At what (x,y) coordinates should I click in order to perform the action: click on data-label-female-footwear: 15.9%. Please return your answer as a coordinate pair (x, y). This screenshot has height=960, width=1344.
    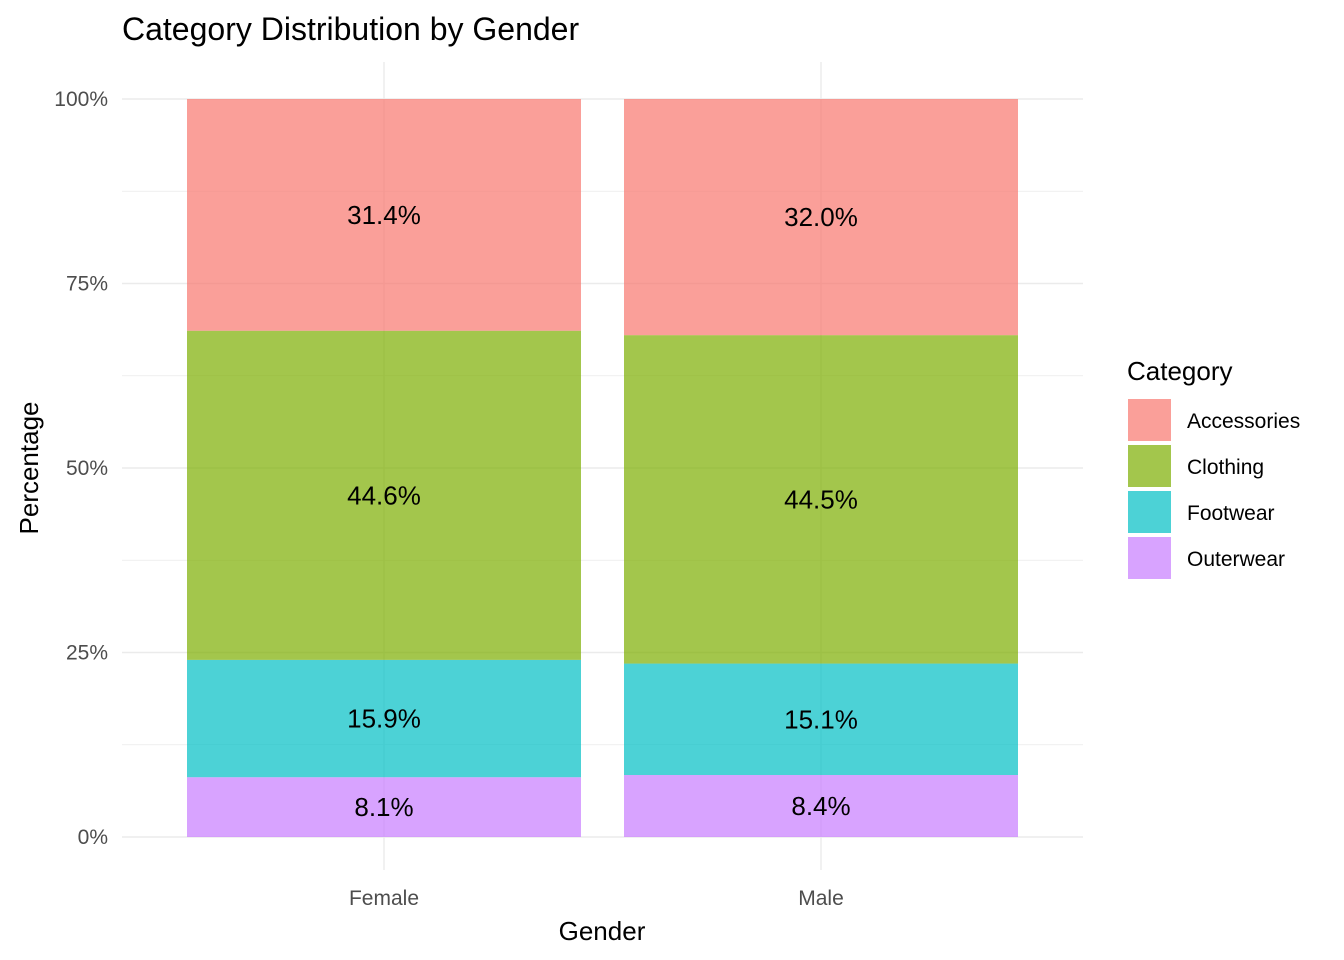
    Looking at the image, I should click on (384, 719).